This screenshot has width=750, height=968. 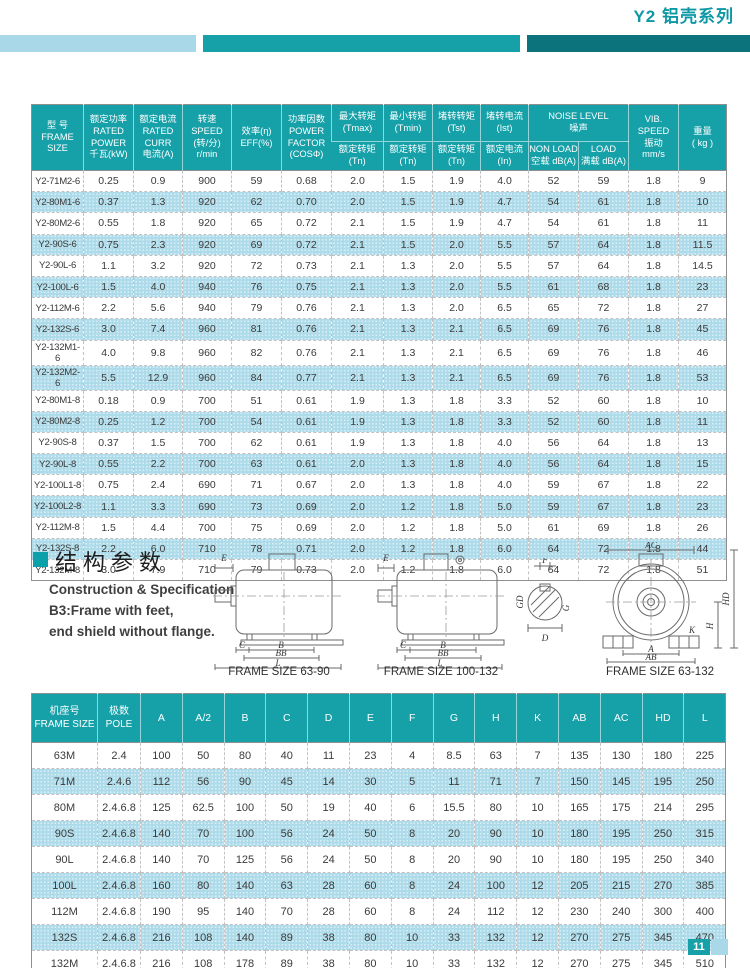 I want to click on col-dim-hd: HD, so click(x=662, y=718).